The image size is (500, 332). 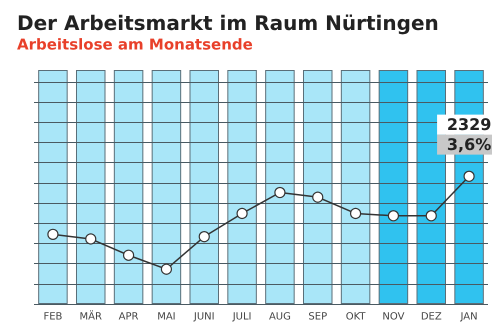 What do you see at coordinates (53, 317) in the screenshot?
I see `x-tick-label: FEB` at bounding box center [53, 317].